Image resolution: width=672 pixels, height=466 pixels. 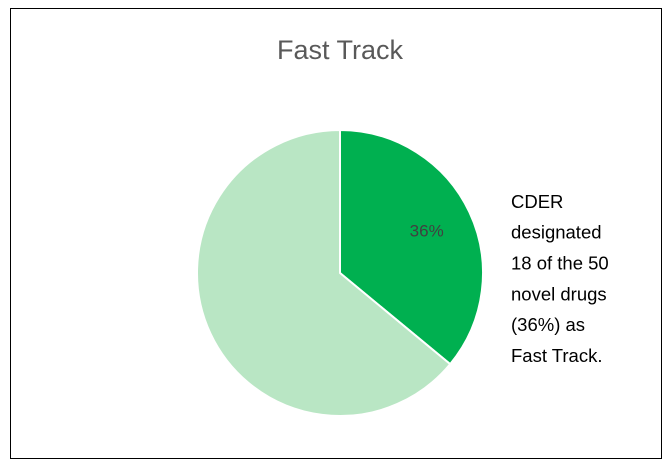 I want to click on annotation-line: 18 of the 50, so click(x=560, y=262).